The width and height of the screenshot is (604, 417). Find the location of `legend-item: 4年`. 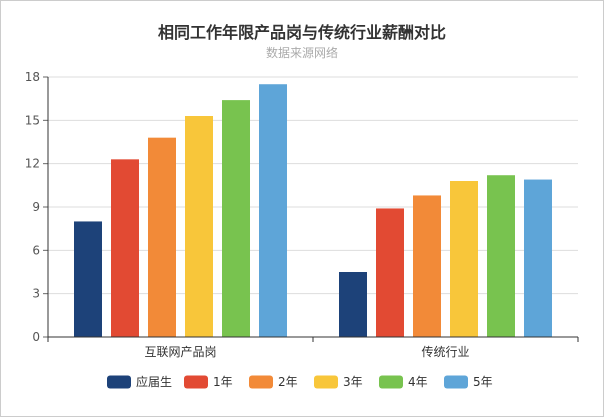

legend-item: 4年 is located at coordinates (403, 382).